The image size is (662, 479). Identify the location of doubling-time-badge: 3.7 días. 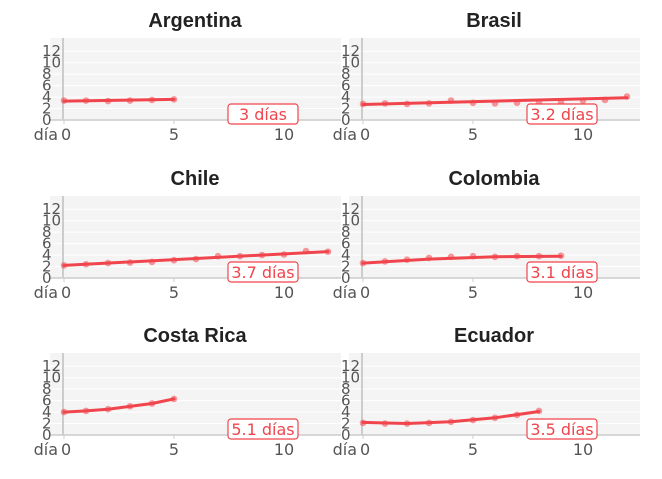
(263, 272).